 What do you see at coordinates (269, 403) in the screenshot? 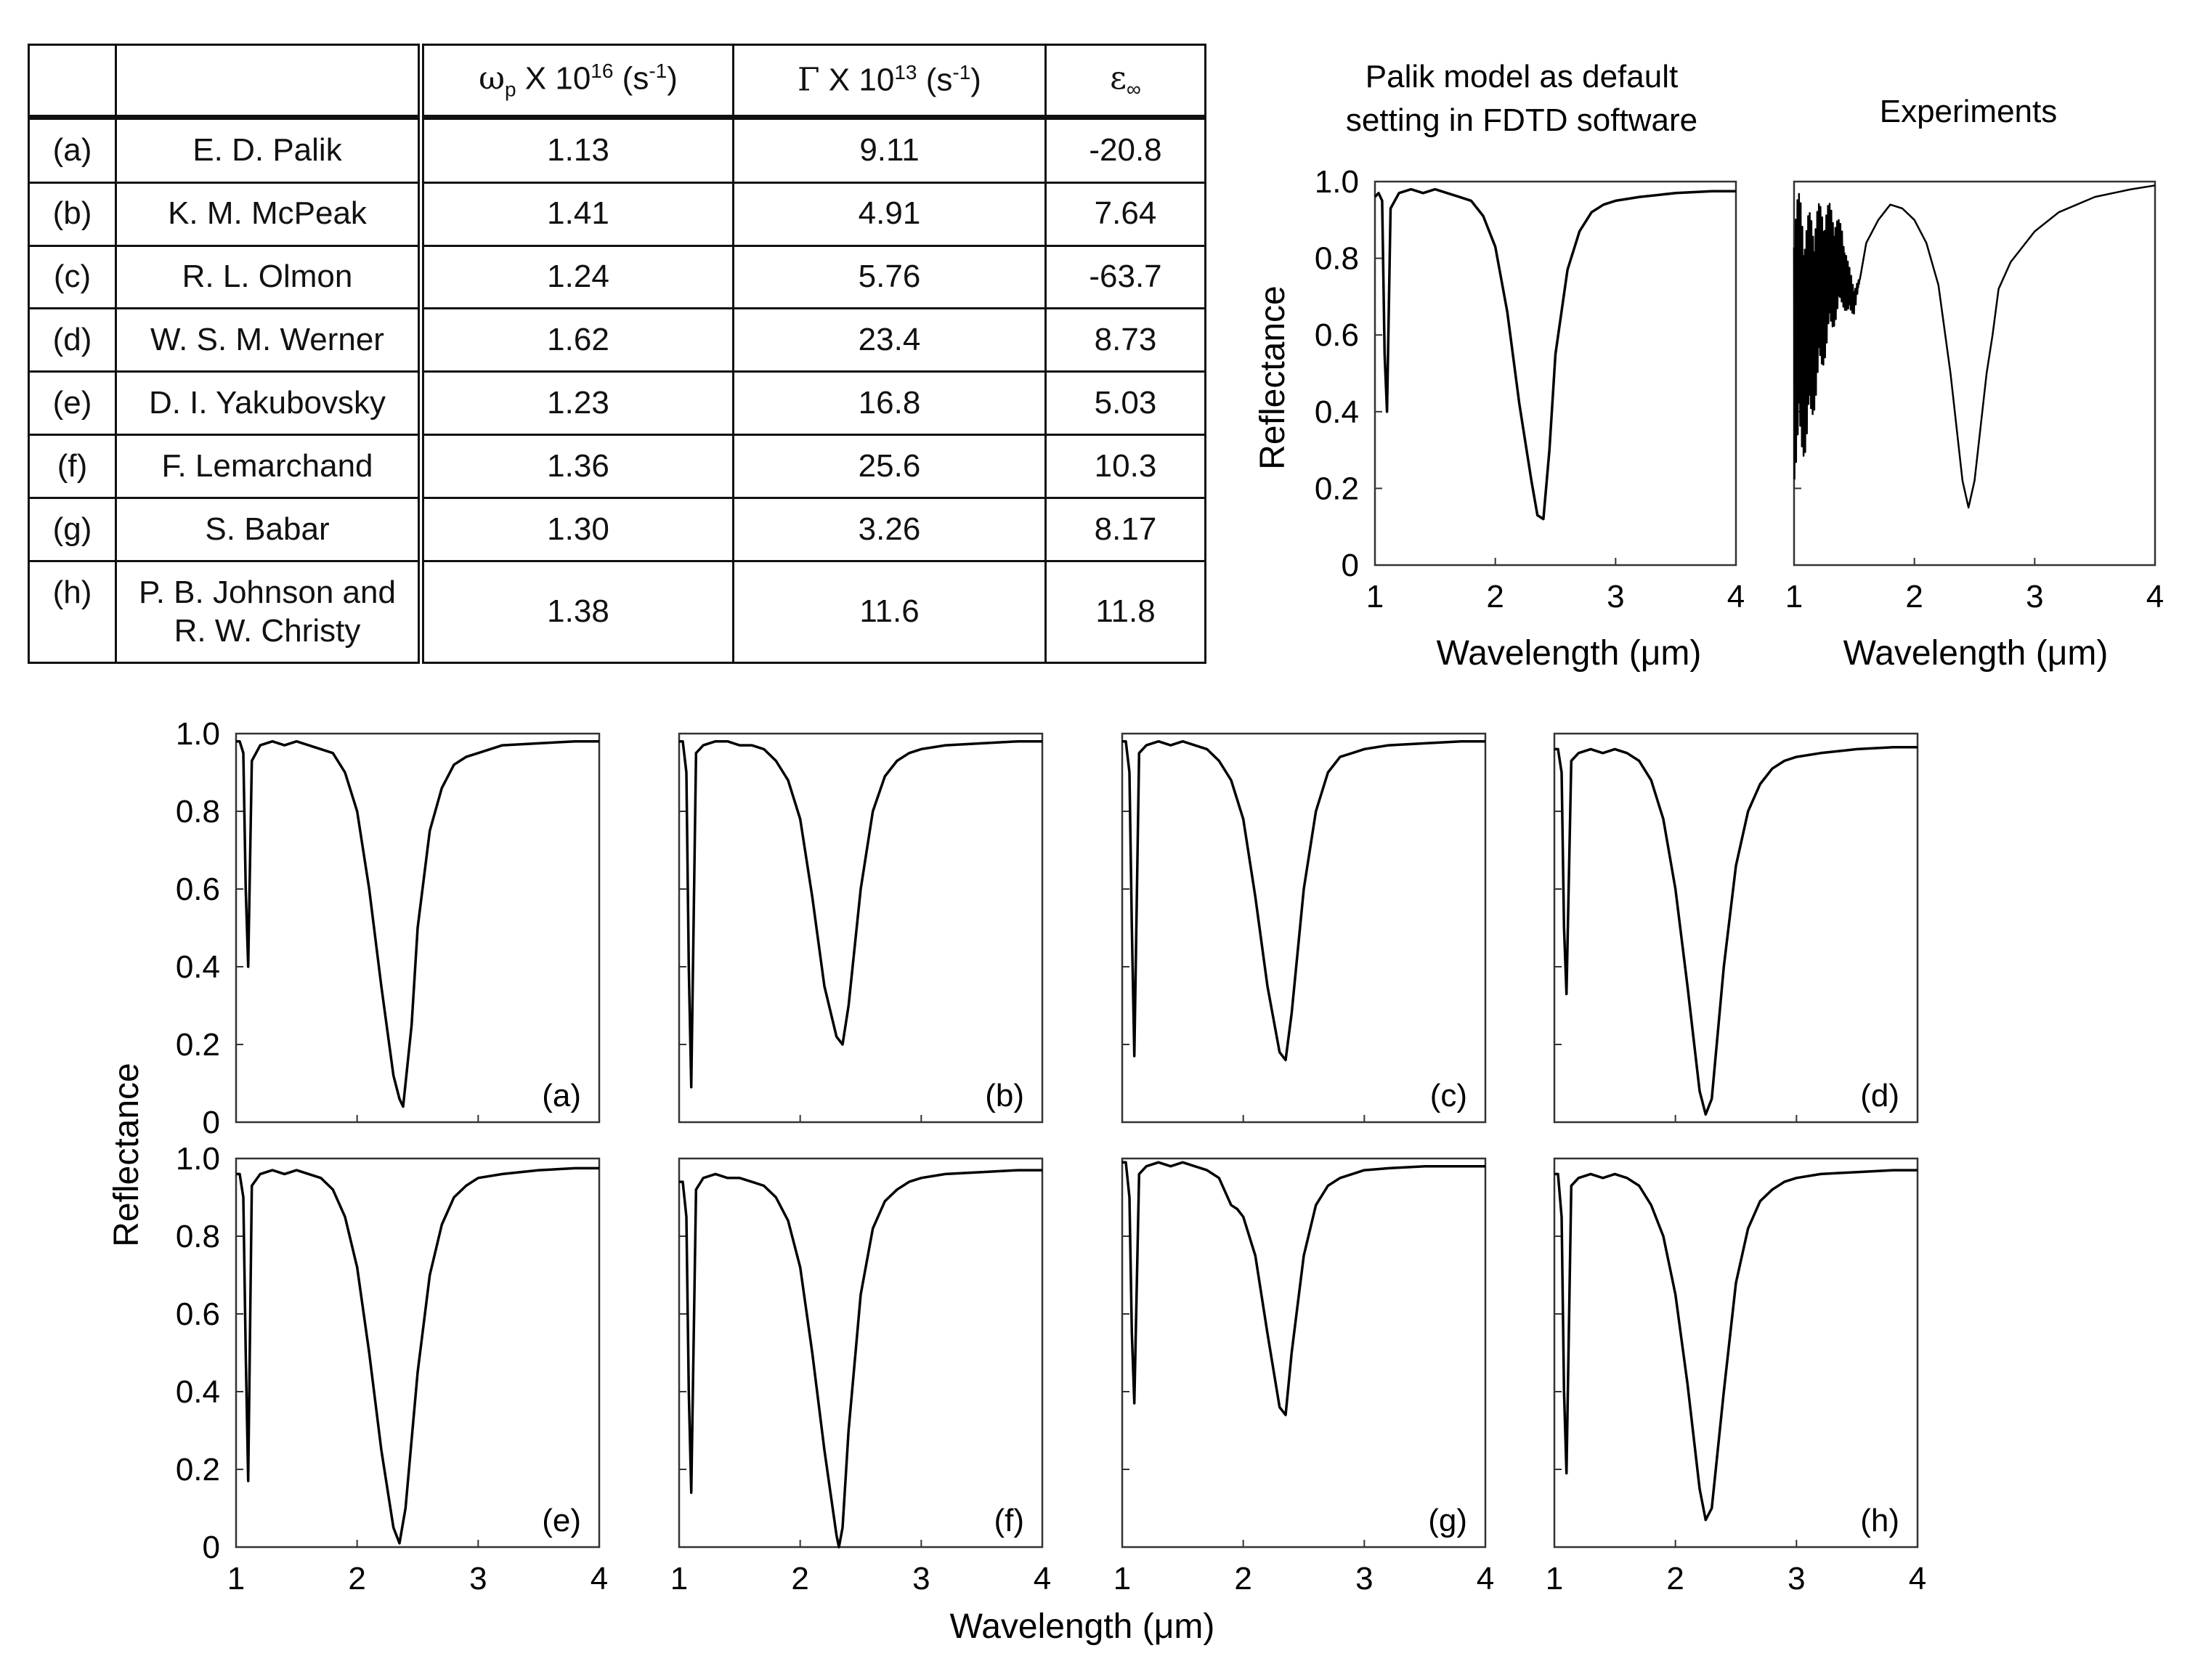
I see `row-source: D. I. Yakubovsky` at bounding box center [269, 403].